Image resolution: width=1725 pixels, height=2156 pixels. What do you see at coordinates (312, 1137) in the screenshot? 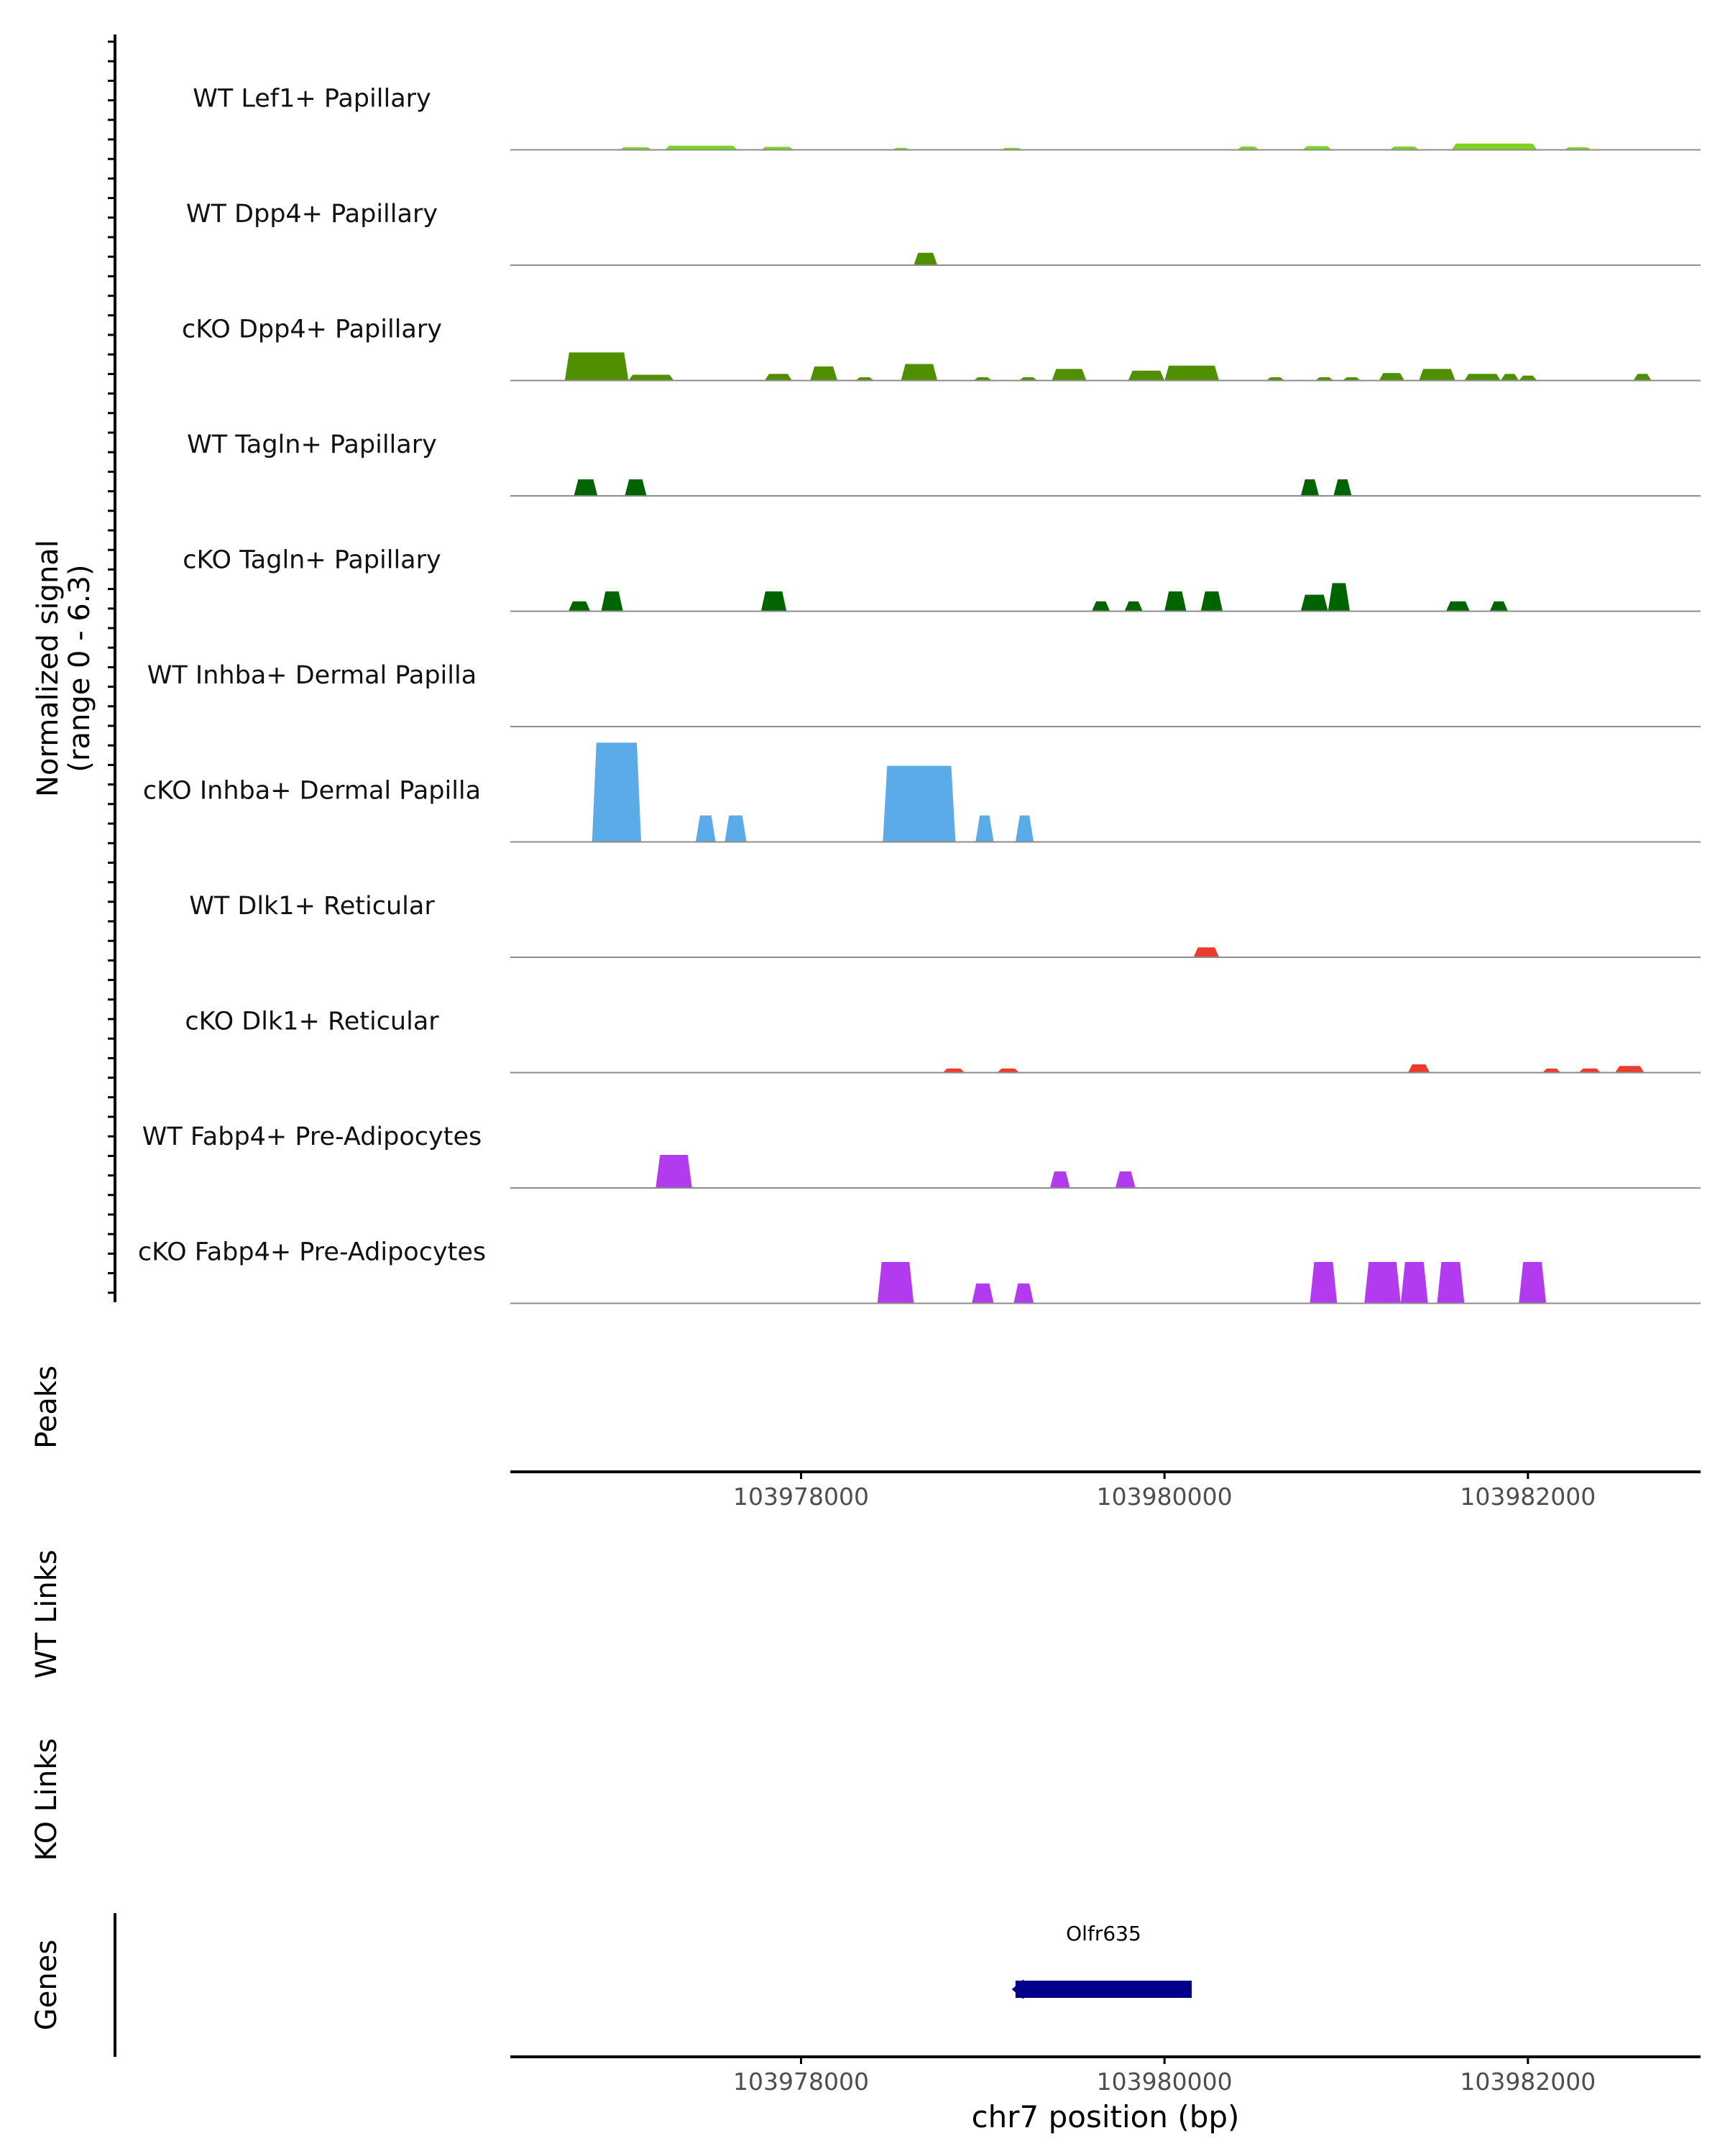
I see `track-label: WT Fabp4+ Pre-Adipocytes` at bounding box center [312, 1137].